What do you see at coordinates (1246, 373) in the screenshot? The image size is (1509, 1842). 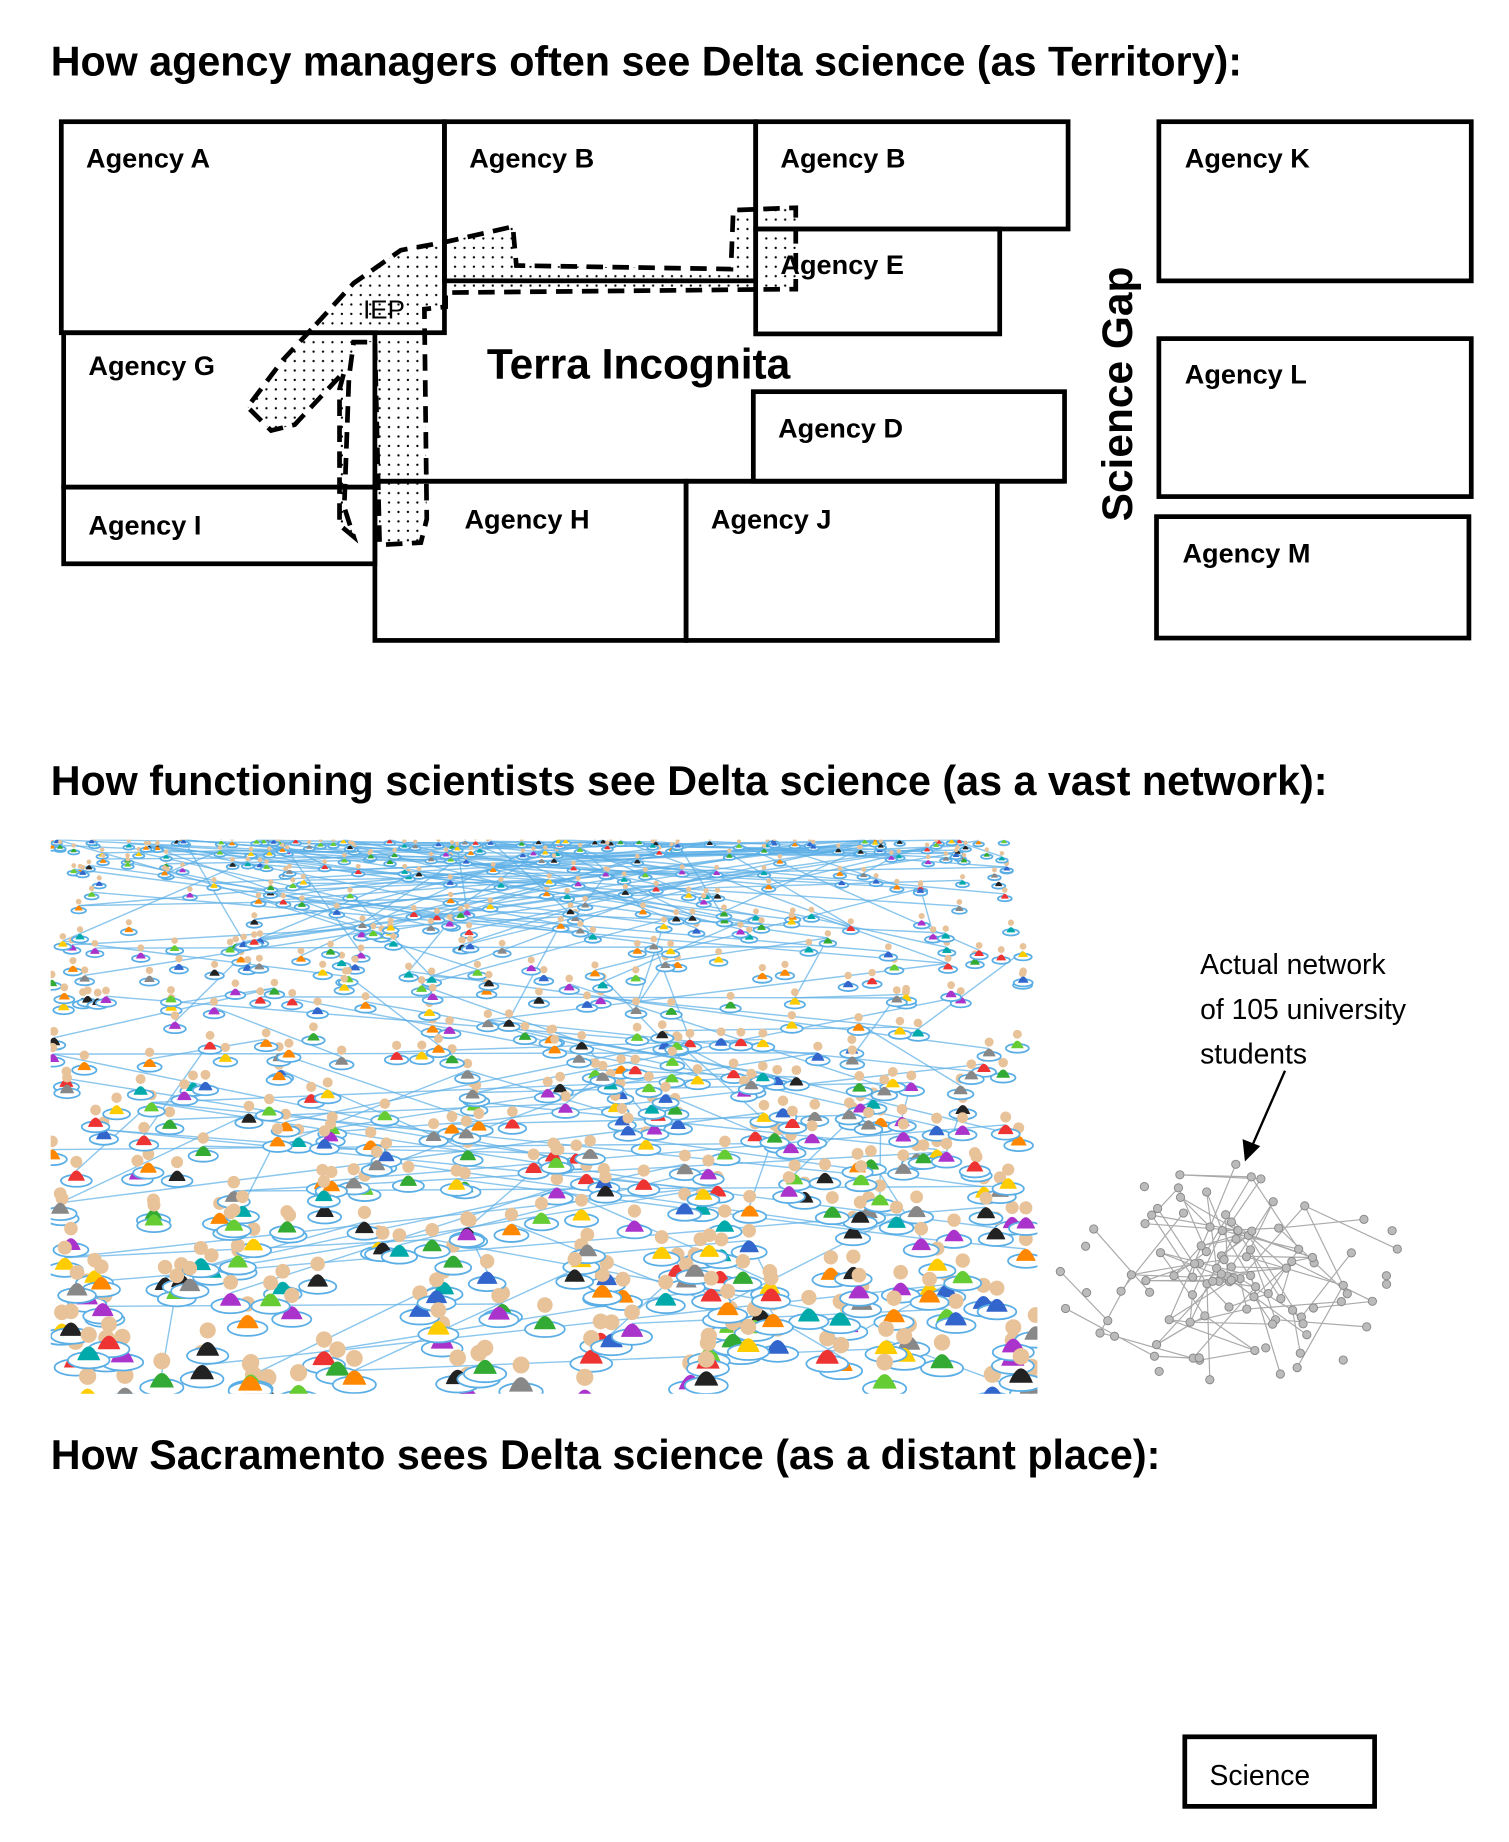 I see `agency-label: Agency L` at bounding box center [1246, 373].